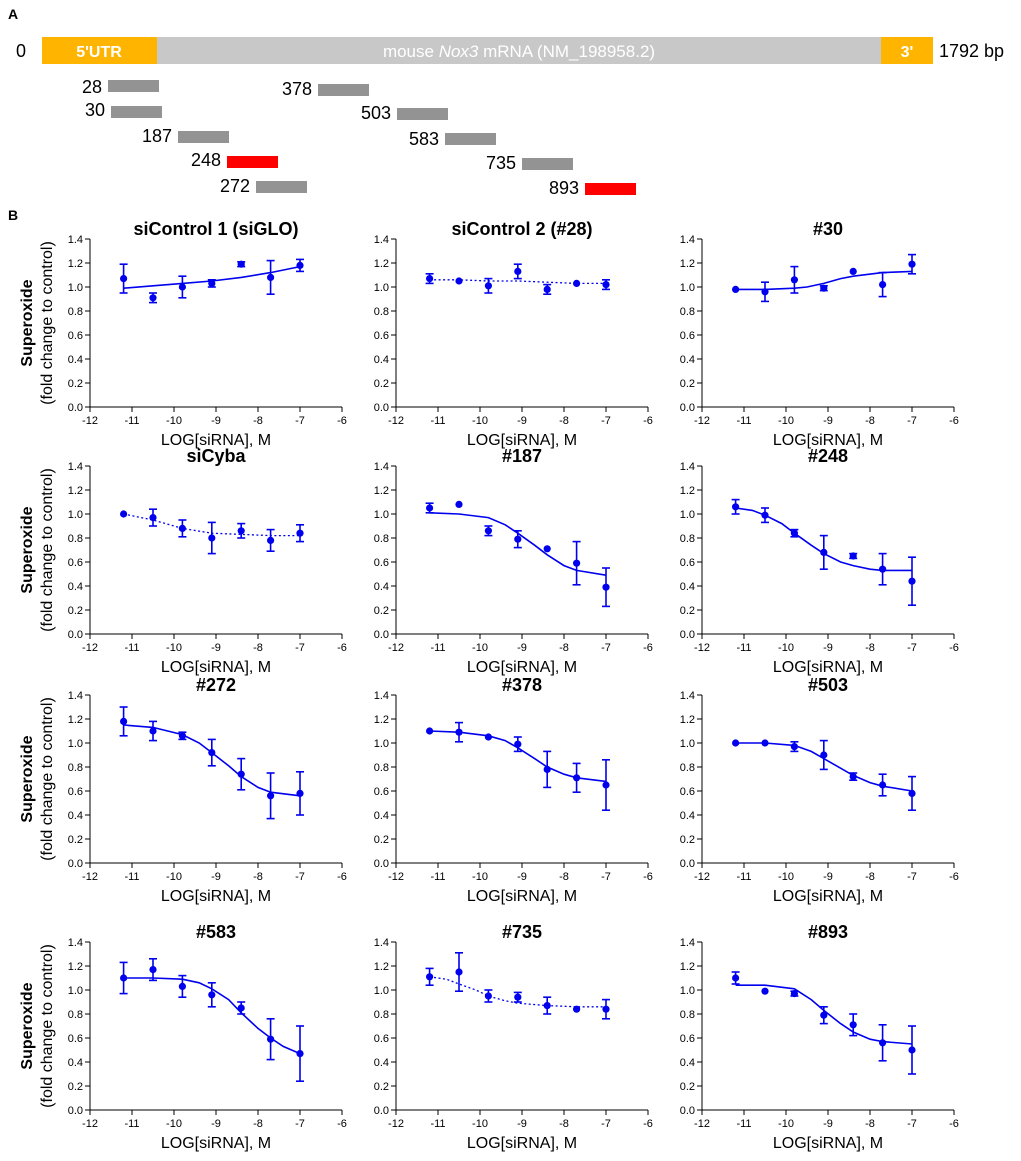 The width and height of the screenshot is (1021, 1161). I want to click on x-tick-label: -10, so click(786, 1124).